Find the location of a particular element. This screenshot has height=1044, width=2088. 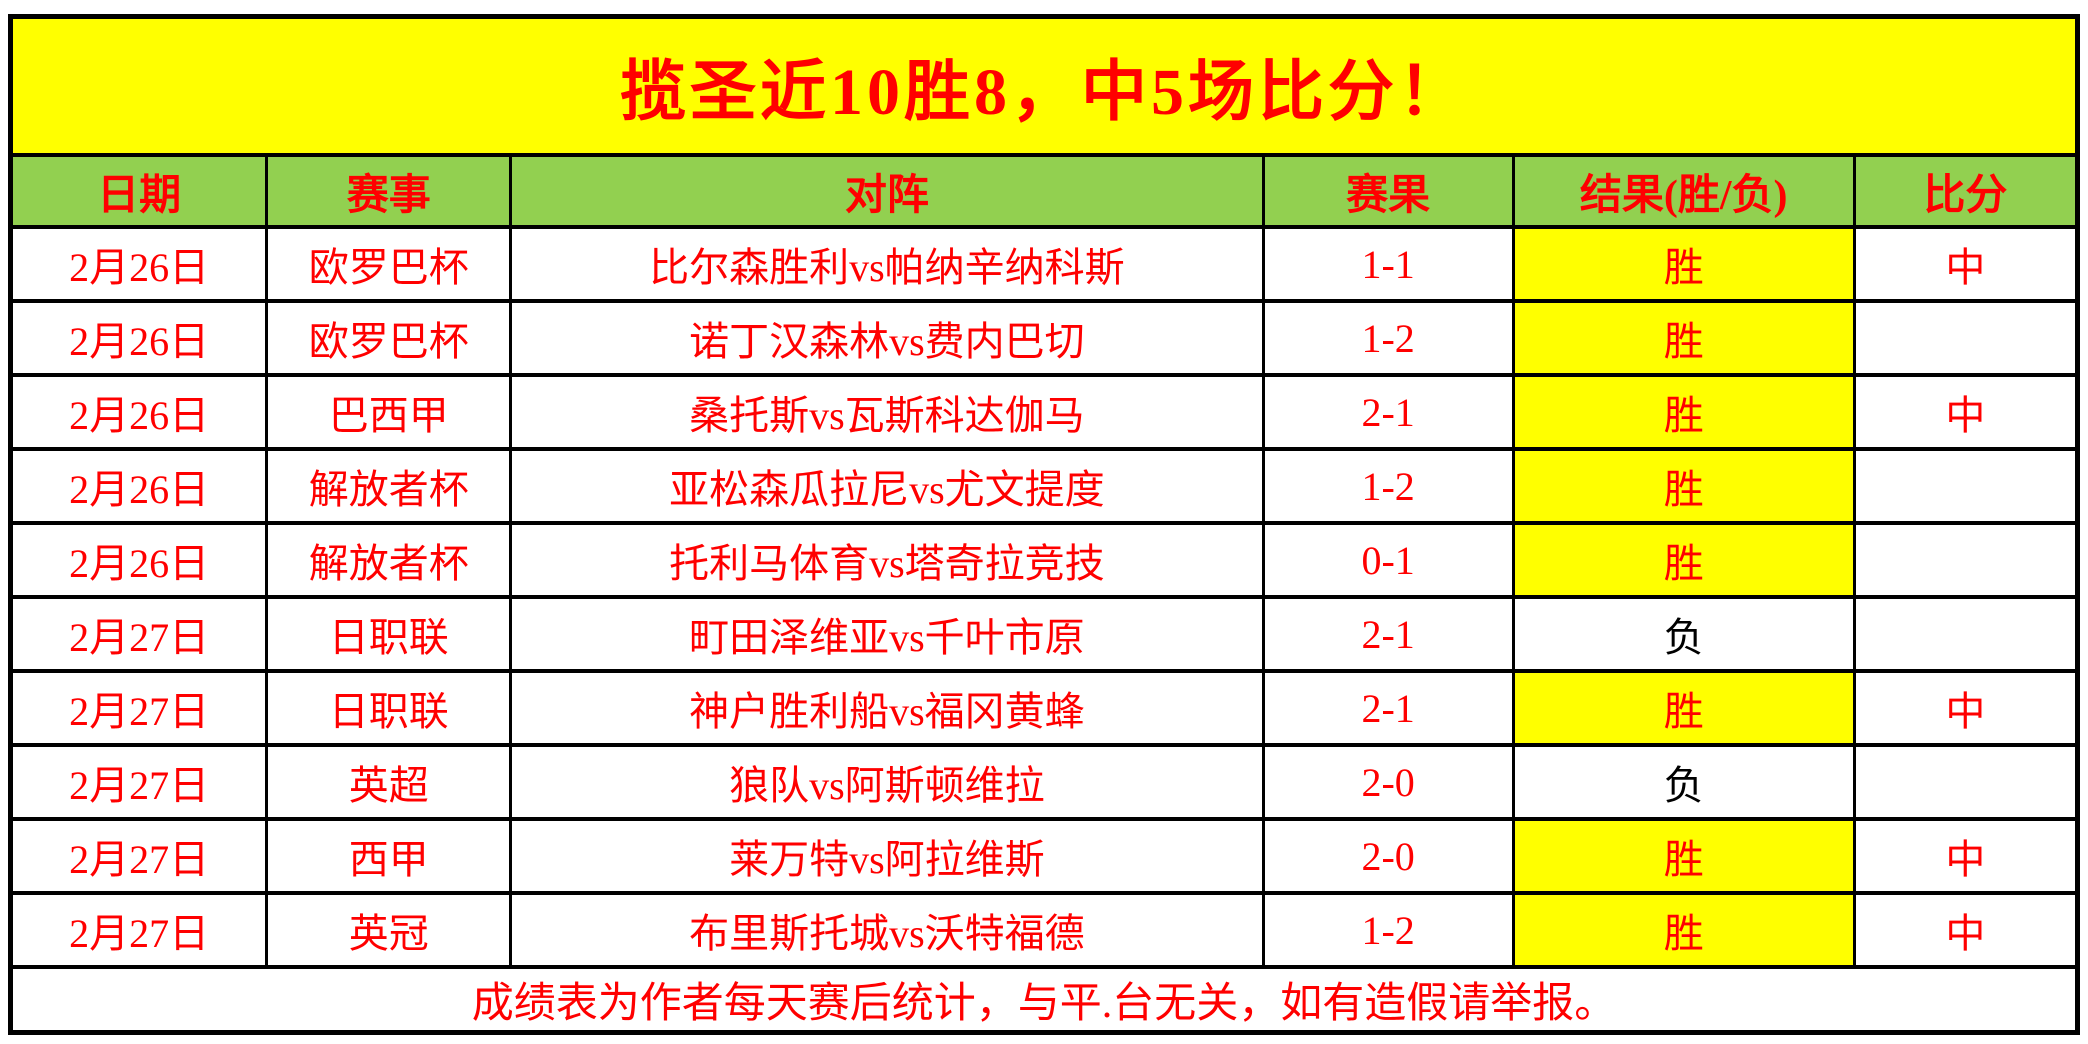

table-row: 2月26日 解放者杯 托利马体育vs塔奇拉竞技 0-1 胜 is located at coordinates (1044, 560).